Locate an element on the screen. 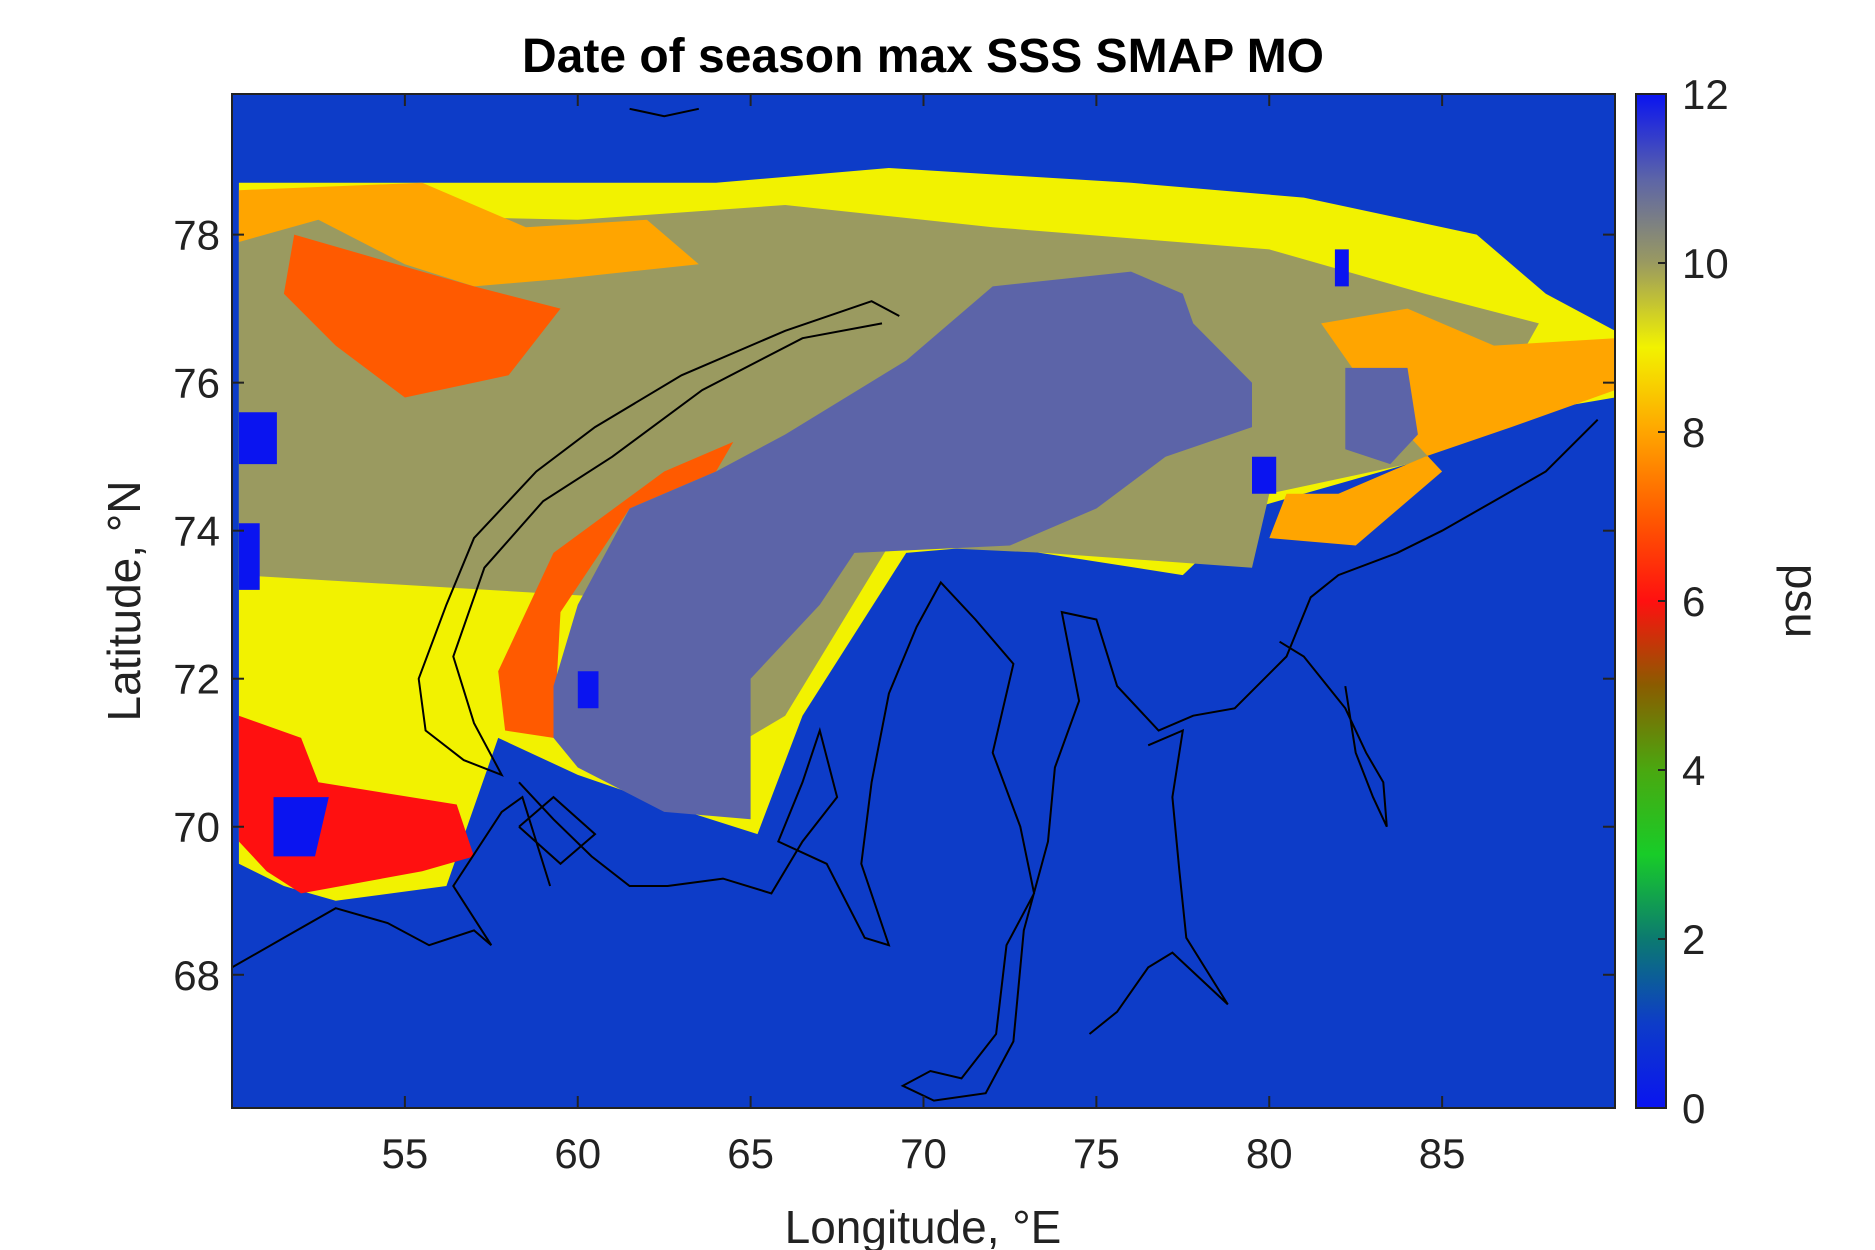  y-tick-label: 78 is located at coordinates (196, 235).